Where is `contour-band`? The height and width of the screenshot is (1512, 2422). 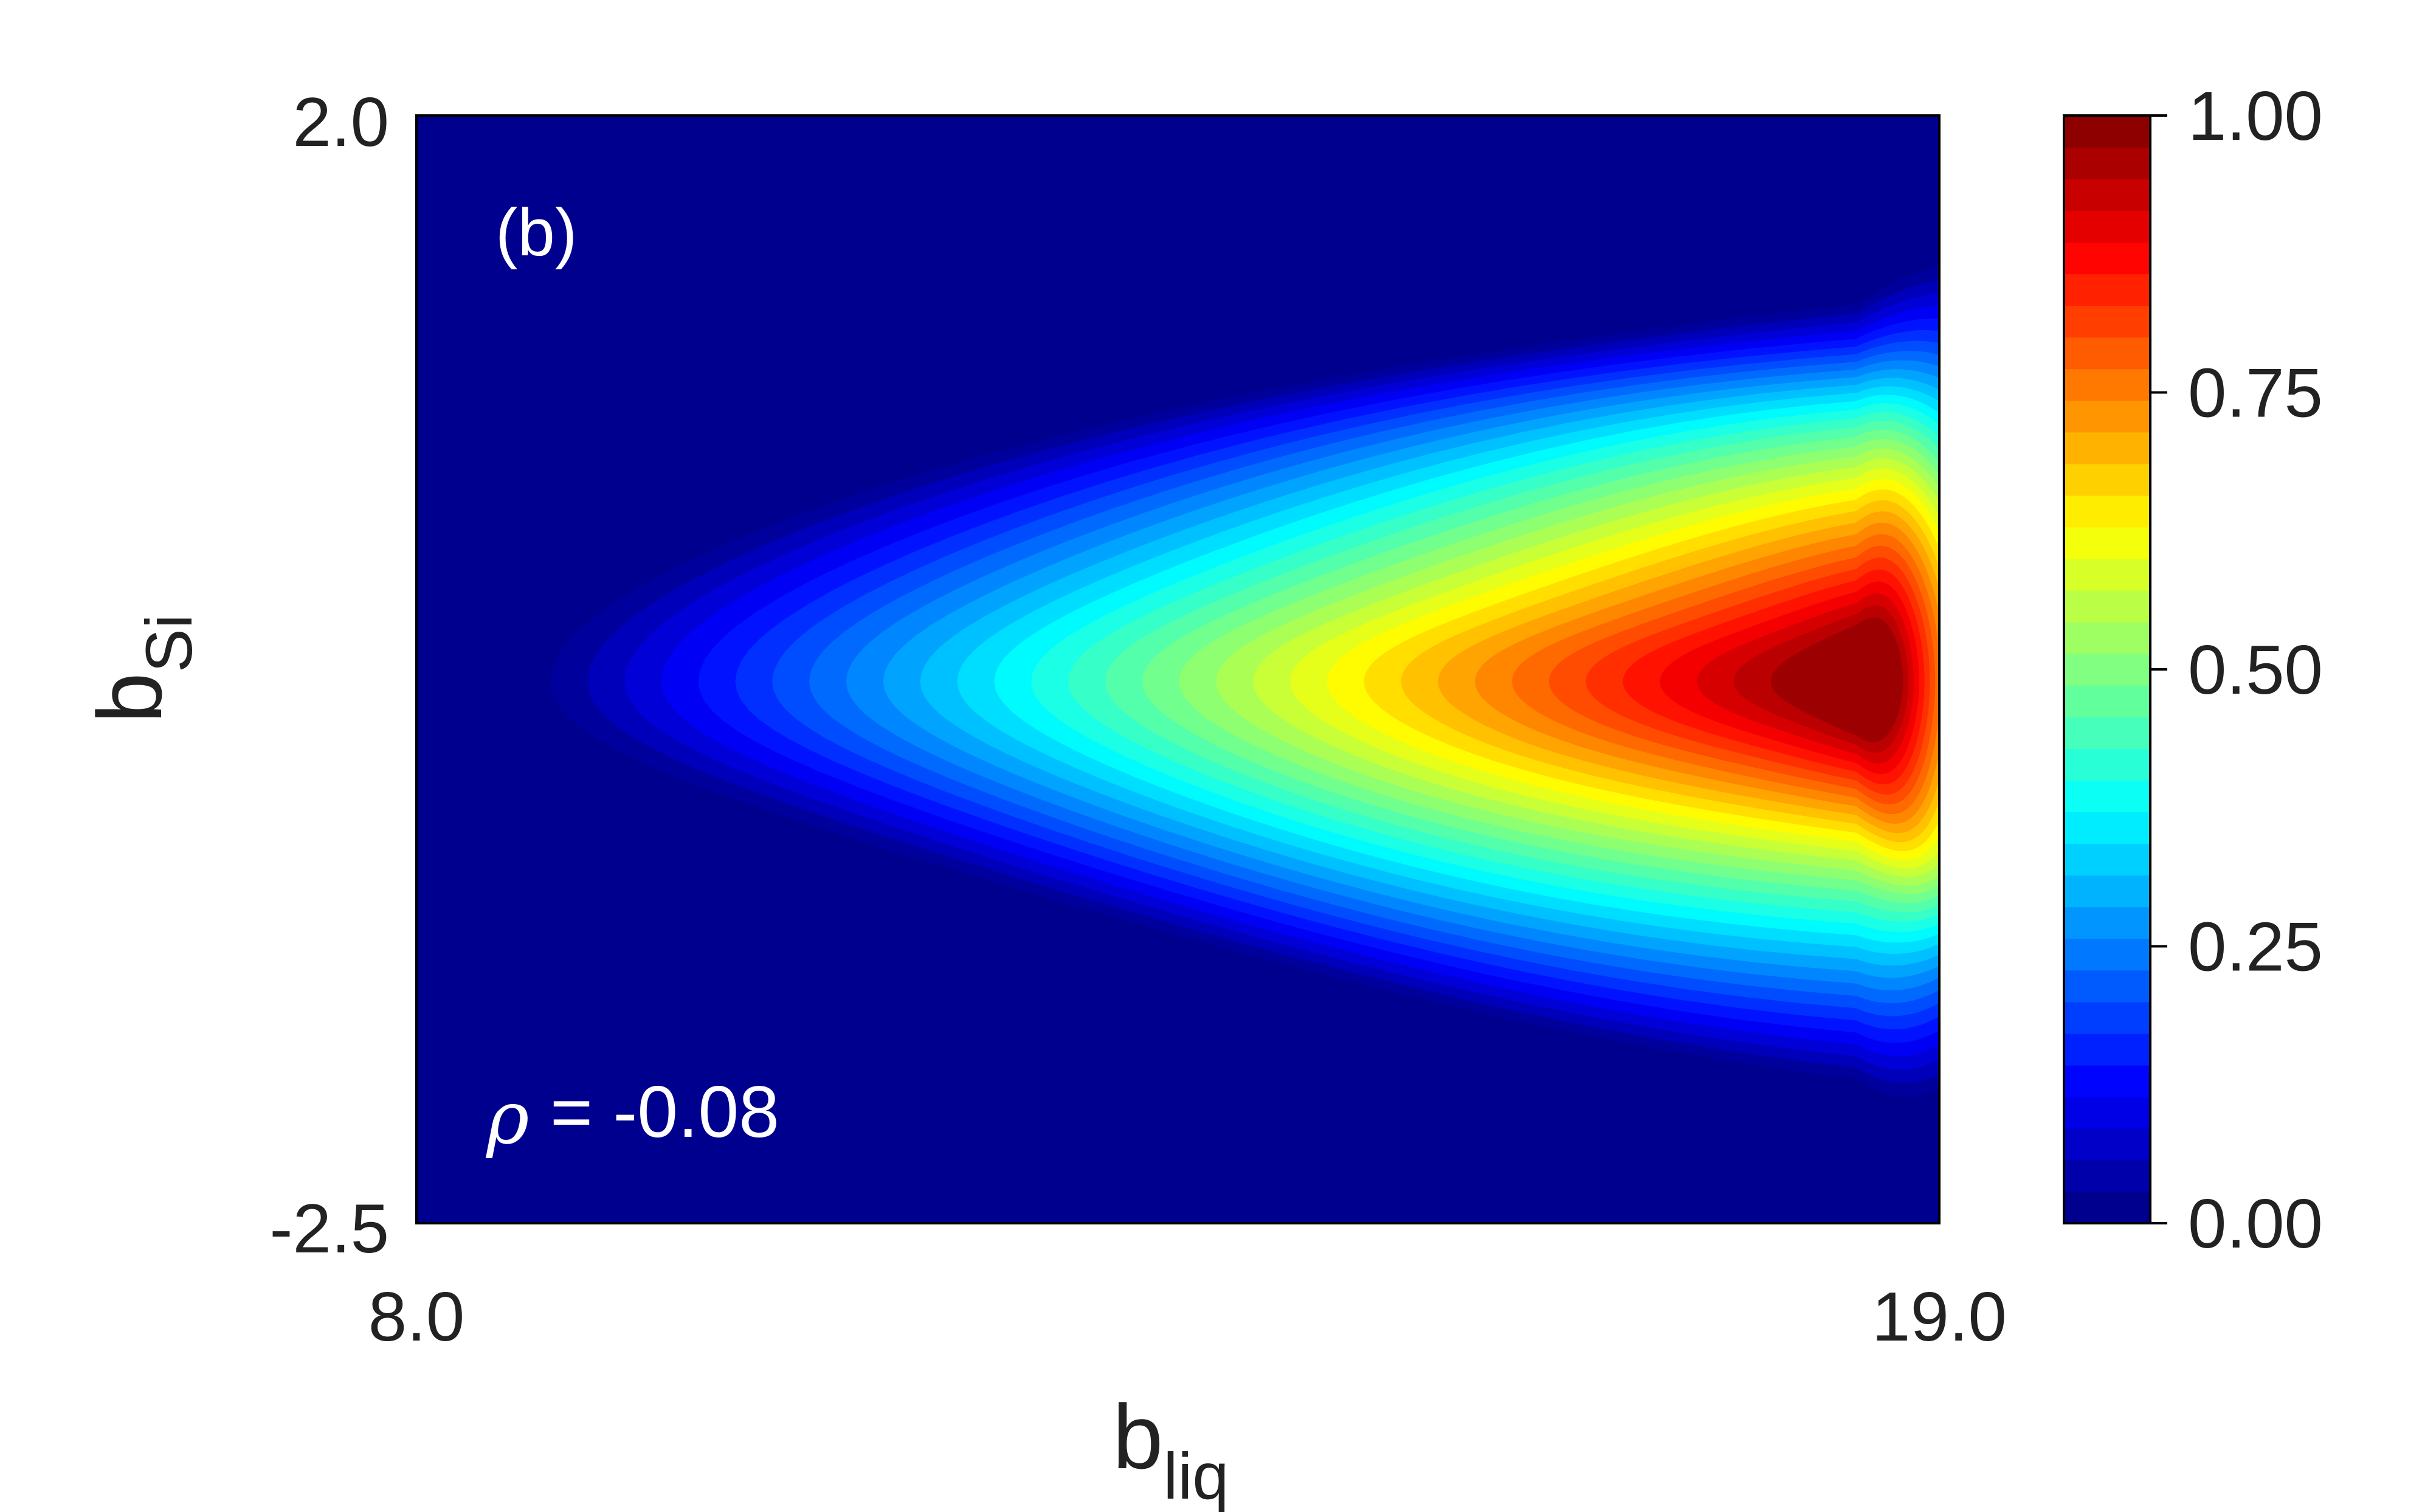 contour-band is located at coordinates (1836, 679).